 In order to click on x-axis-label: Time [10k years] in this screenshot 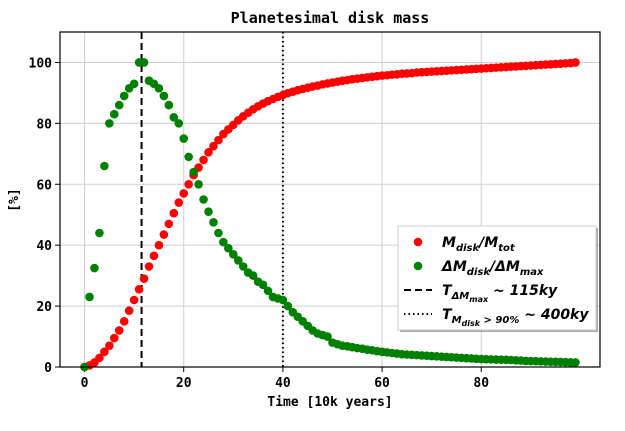, I will do `click(329, 402)`.